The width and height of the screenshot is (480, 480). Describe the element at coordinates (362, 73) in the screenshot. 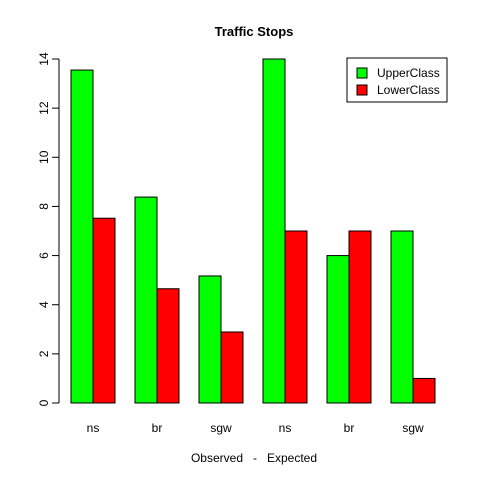

I see `legend-swatch-upperclass` at that location.